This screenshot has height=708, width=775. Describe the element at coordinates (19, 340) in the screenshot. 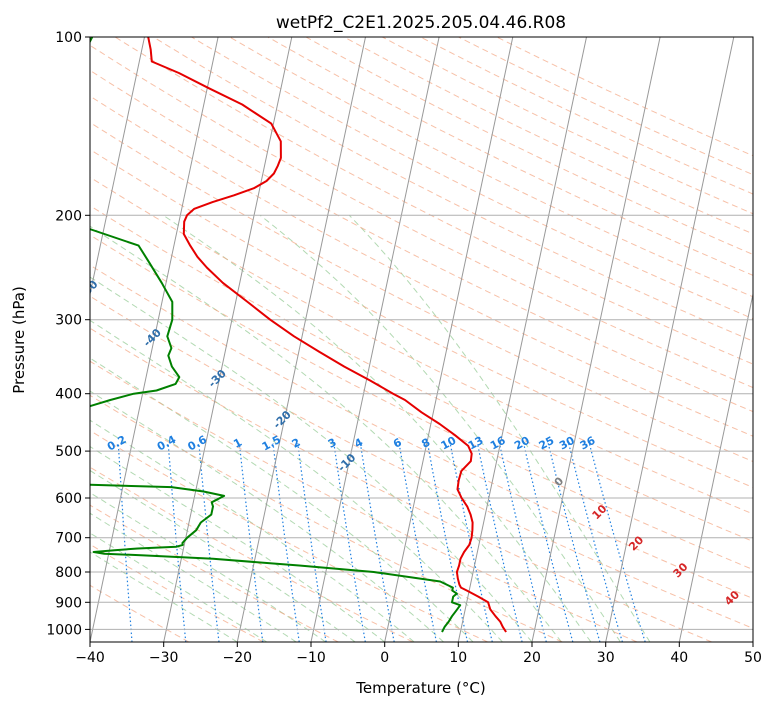

I see `y-axis-title: Pressure (hPa)` at that location.